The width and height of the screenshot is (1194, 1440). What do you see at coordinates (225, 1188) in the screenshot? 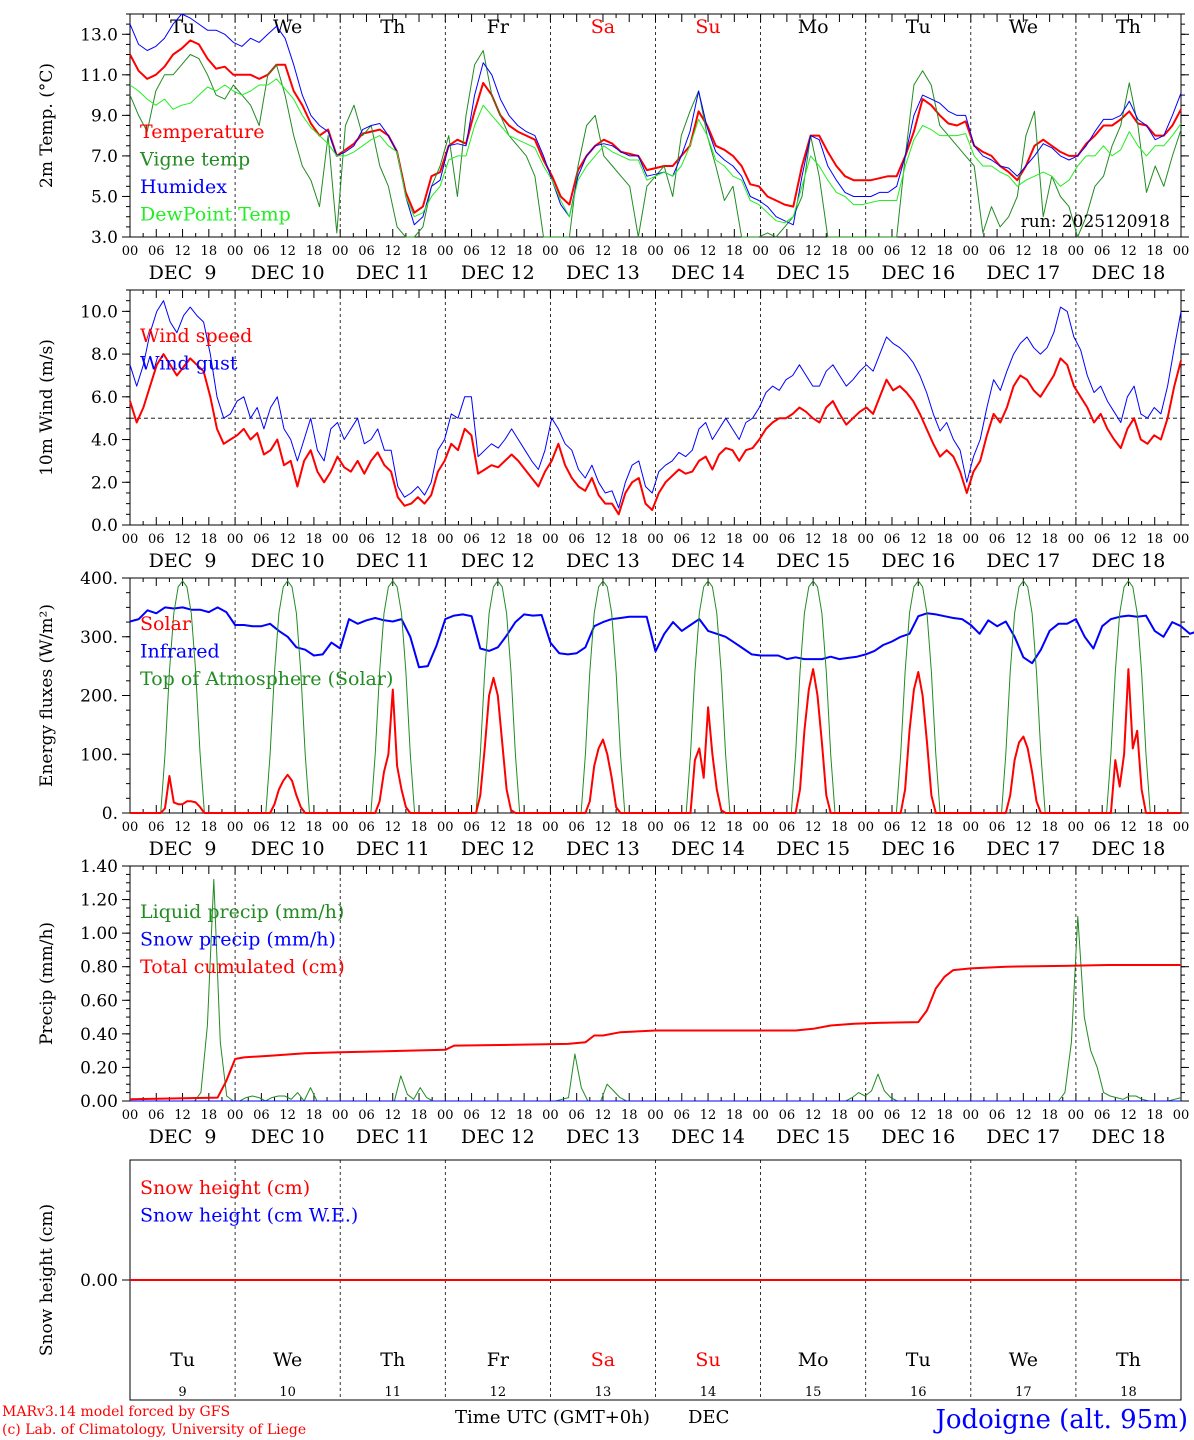
I see `legend-snow-height-cm-: Snow height (cm)` at bounding box center [225, 1188].